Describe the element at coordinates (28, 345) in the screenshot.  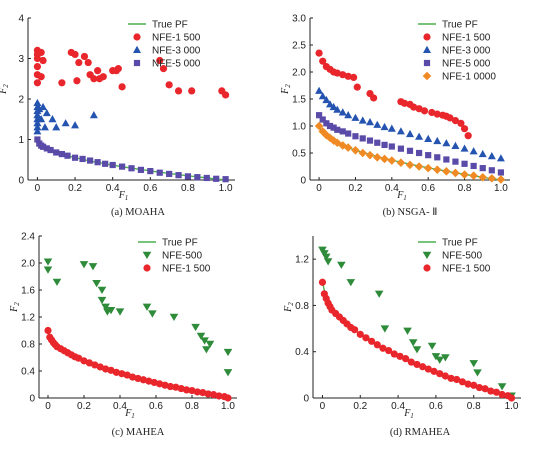
I see `y-tick-label: 0.8` at that location.